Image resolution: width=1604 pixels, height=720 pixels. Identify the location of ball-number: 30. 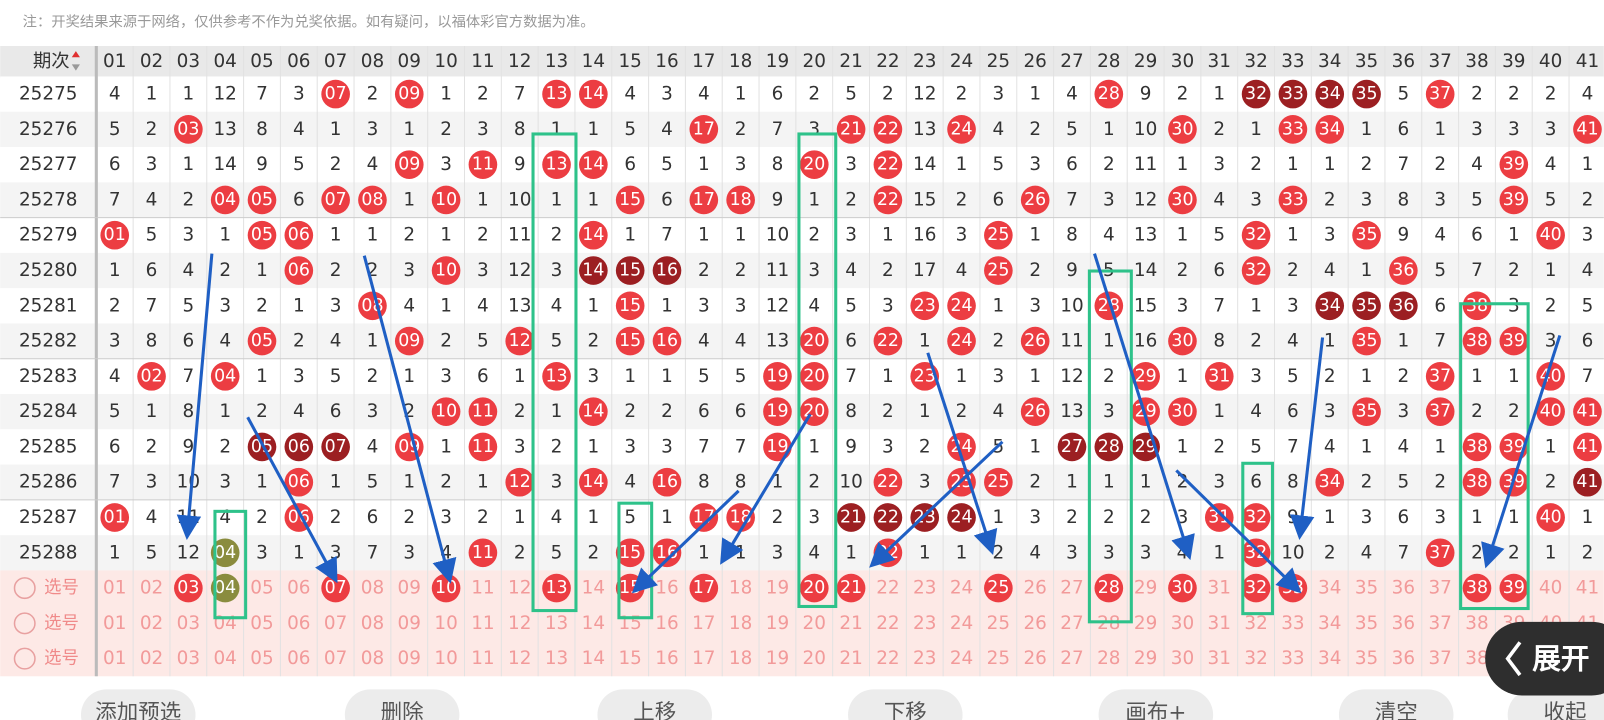
(1182, 341).